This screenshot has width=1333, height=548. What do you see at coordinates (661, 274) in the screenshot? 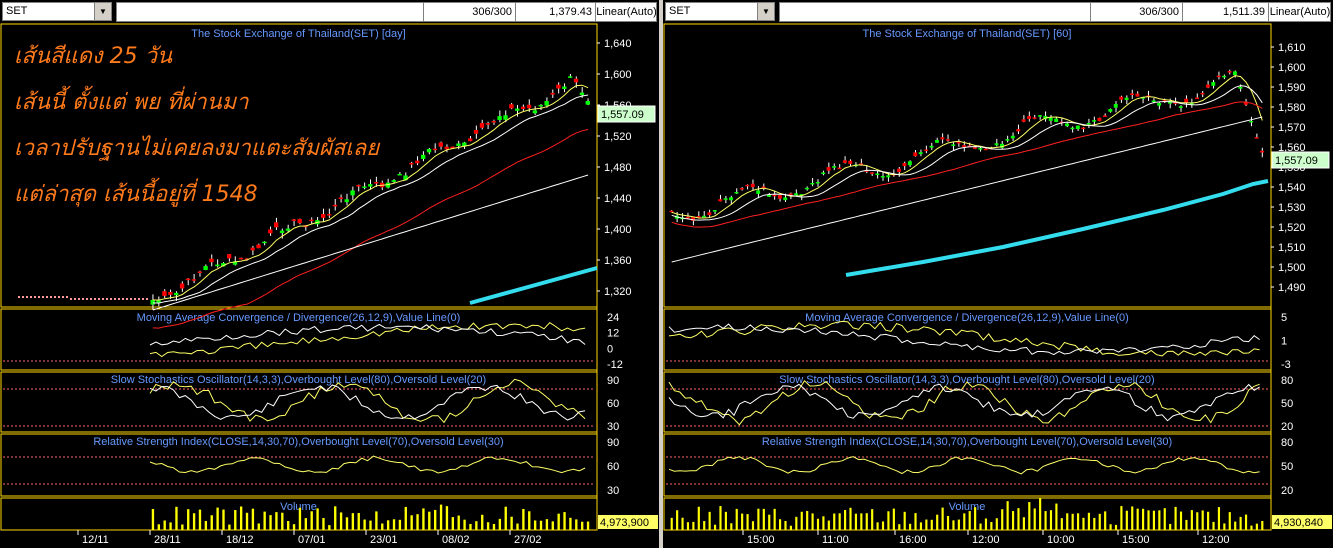
I see `panel-divider` at bounding box center [661, 274].